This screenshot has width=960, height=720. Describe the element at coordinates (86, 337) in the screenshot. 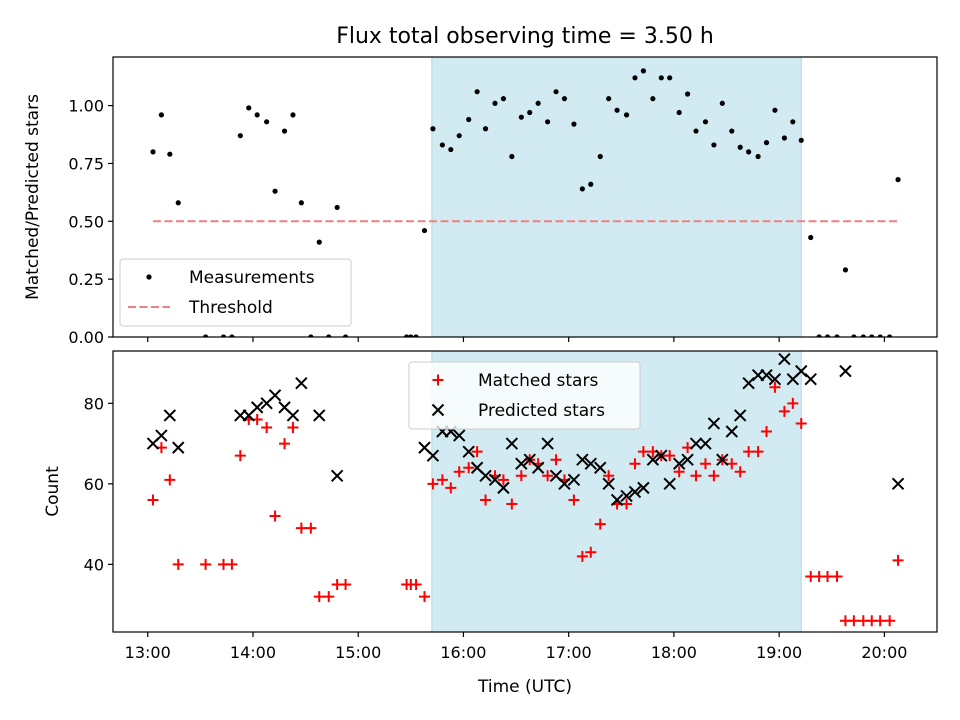

I see `y-tick-label: 0.00` at that location.